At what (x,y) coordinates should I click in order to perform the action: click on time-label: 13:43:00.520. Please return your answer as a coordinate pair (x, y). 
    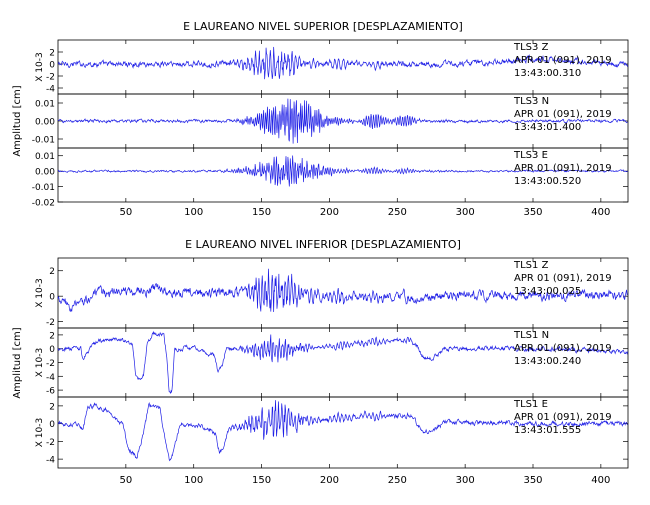
    Looking at the image, I should click on (547, 181).